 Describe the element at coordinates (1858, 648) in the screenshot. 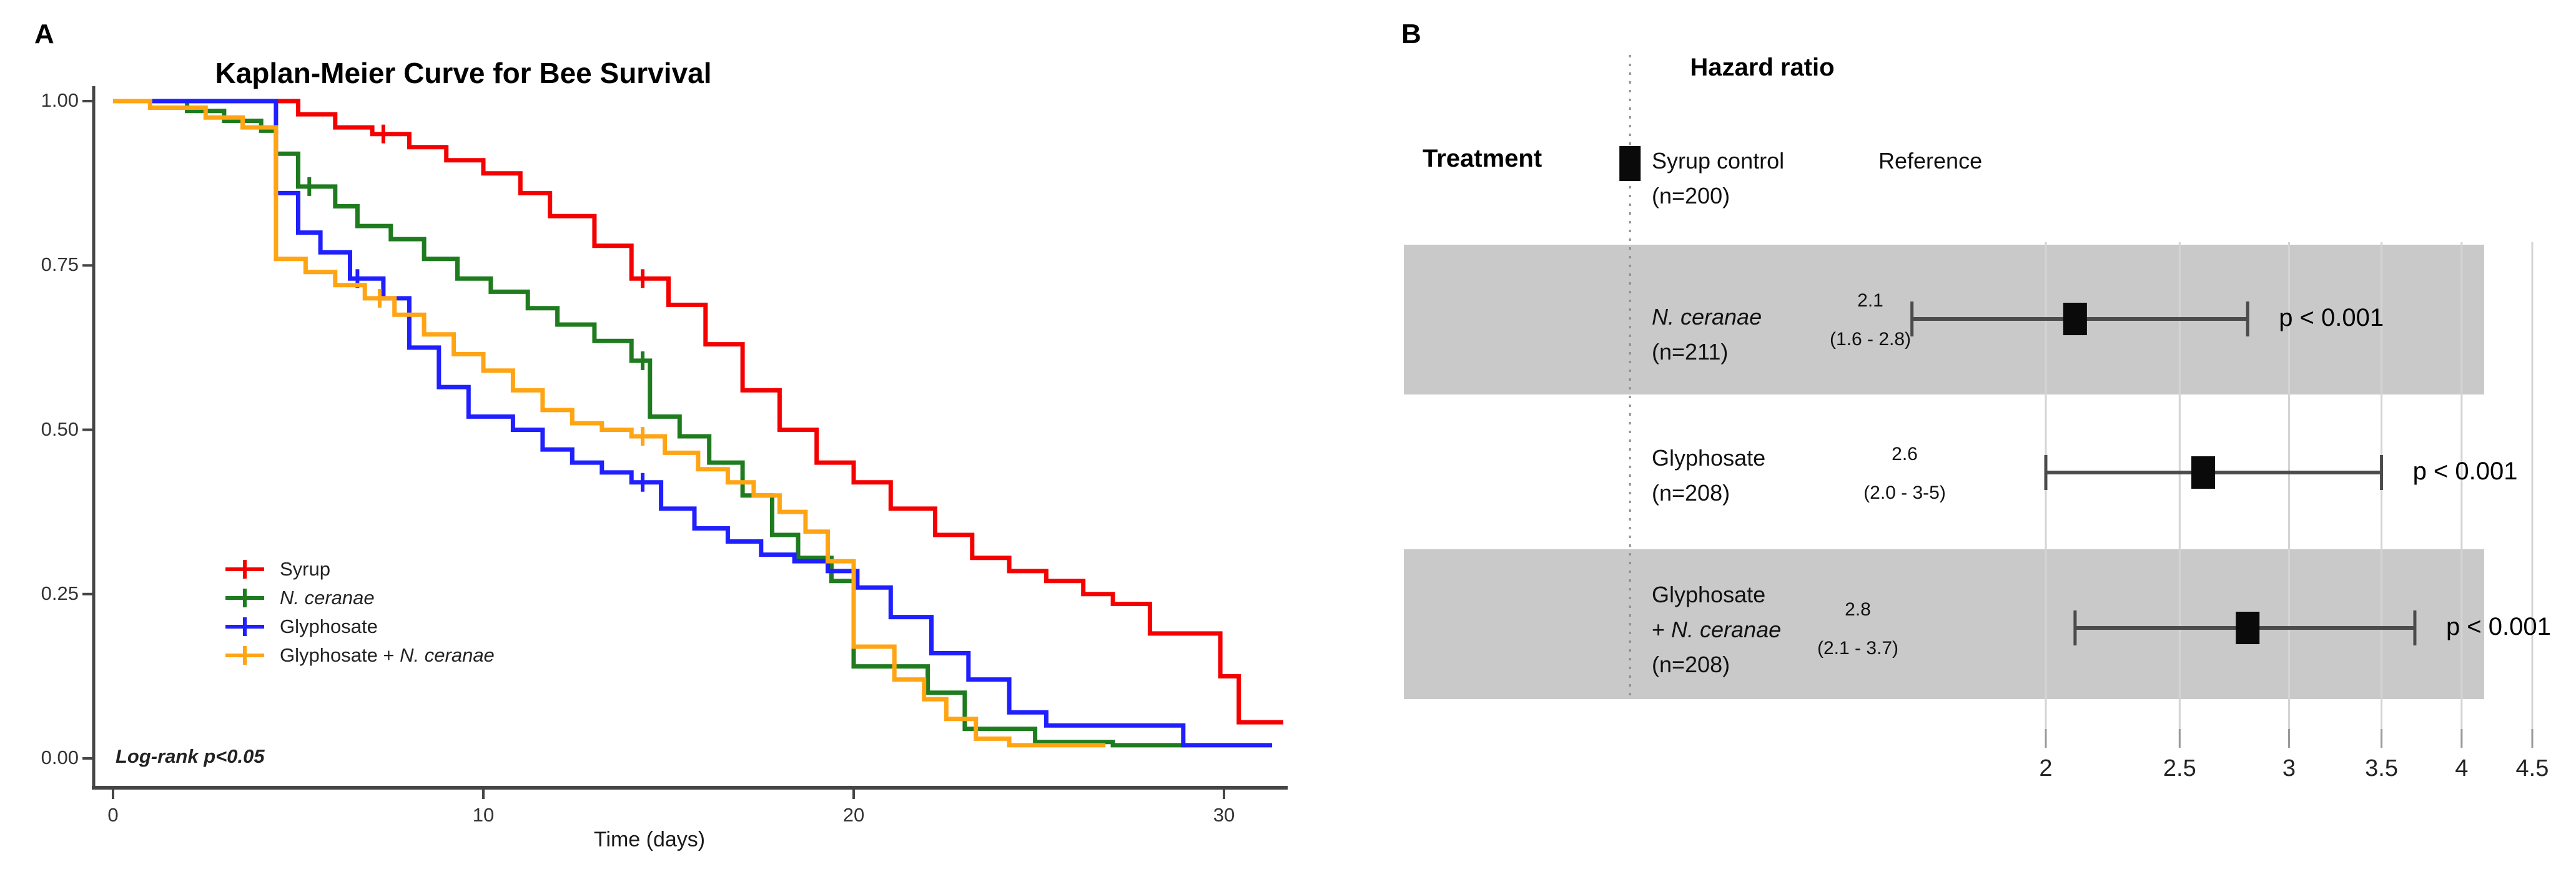

I see `forest-ci-value: (2.1 - 3.7)` at that location.